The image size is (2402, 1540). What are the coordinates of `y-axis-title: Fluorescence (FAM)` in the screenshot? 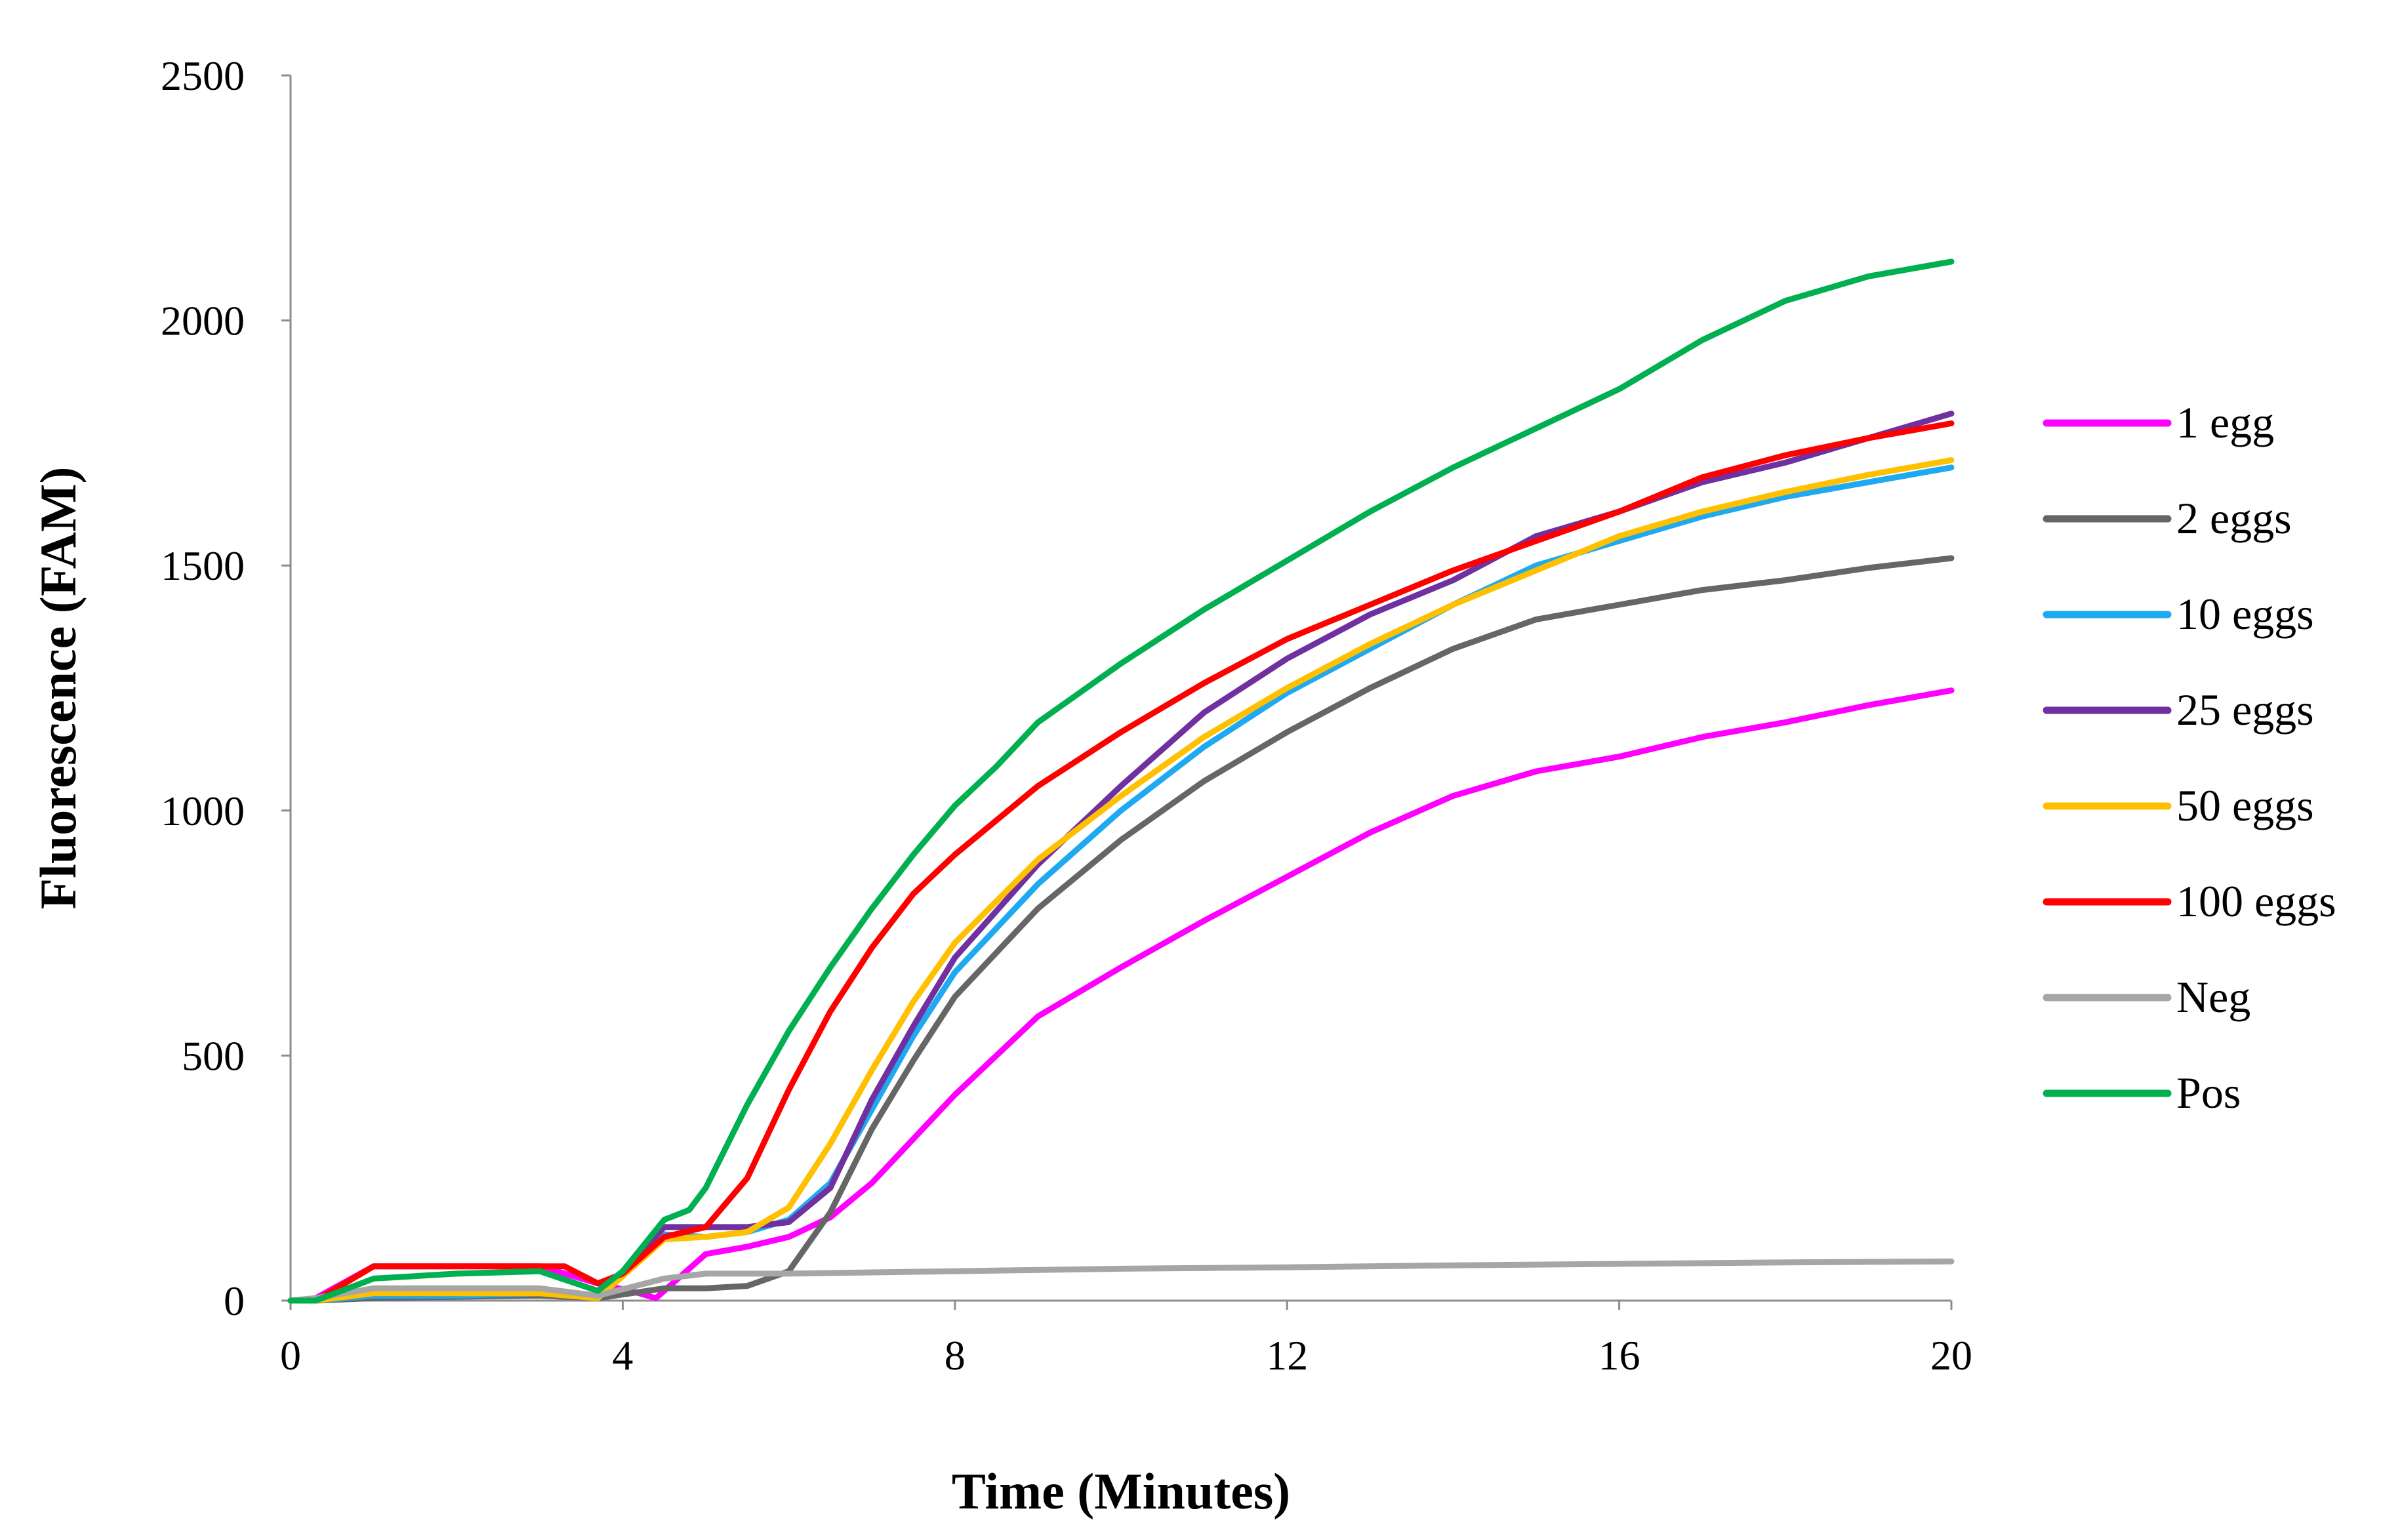 It's located at (58, 688).